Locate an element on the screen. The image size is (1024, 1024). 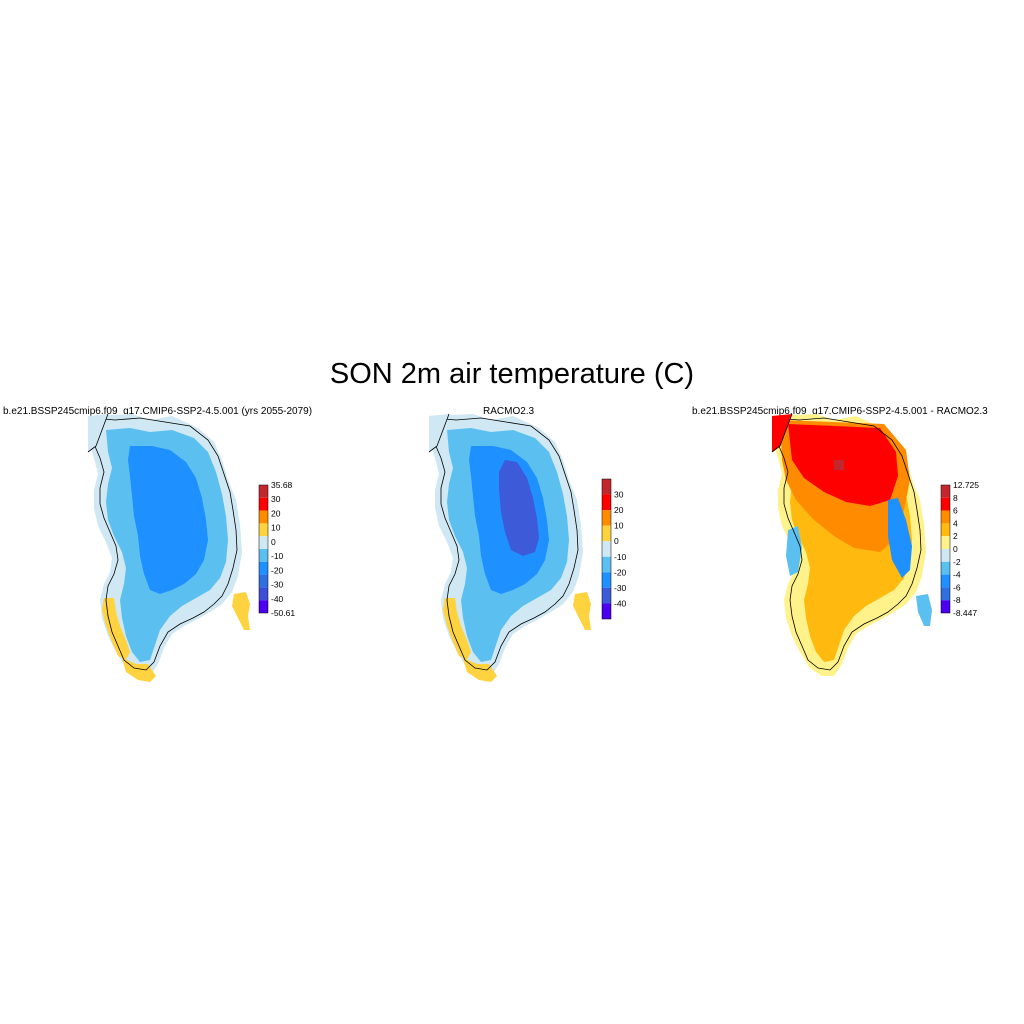
colorbar-tick-label: 2 is located at coordinates (955, 536).